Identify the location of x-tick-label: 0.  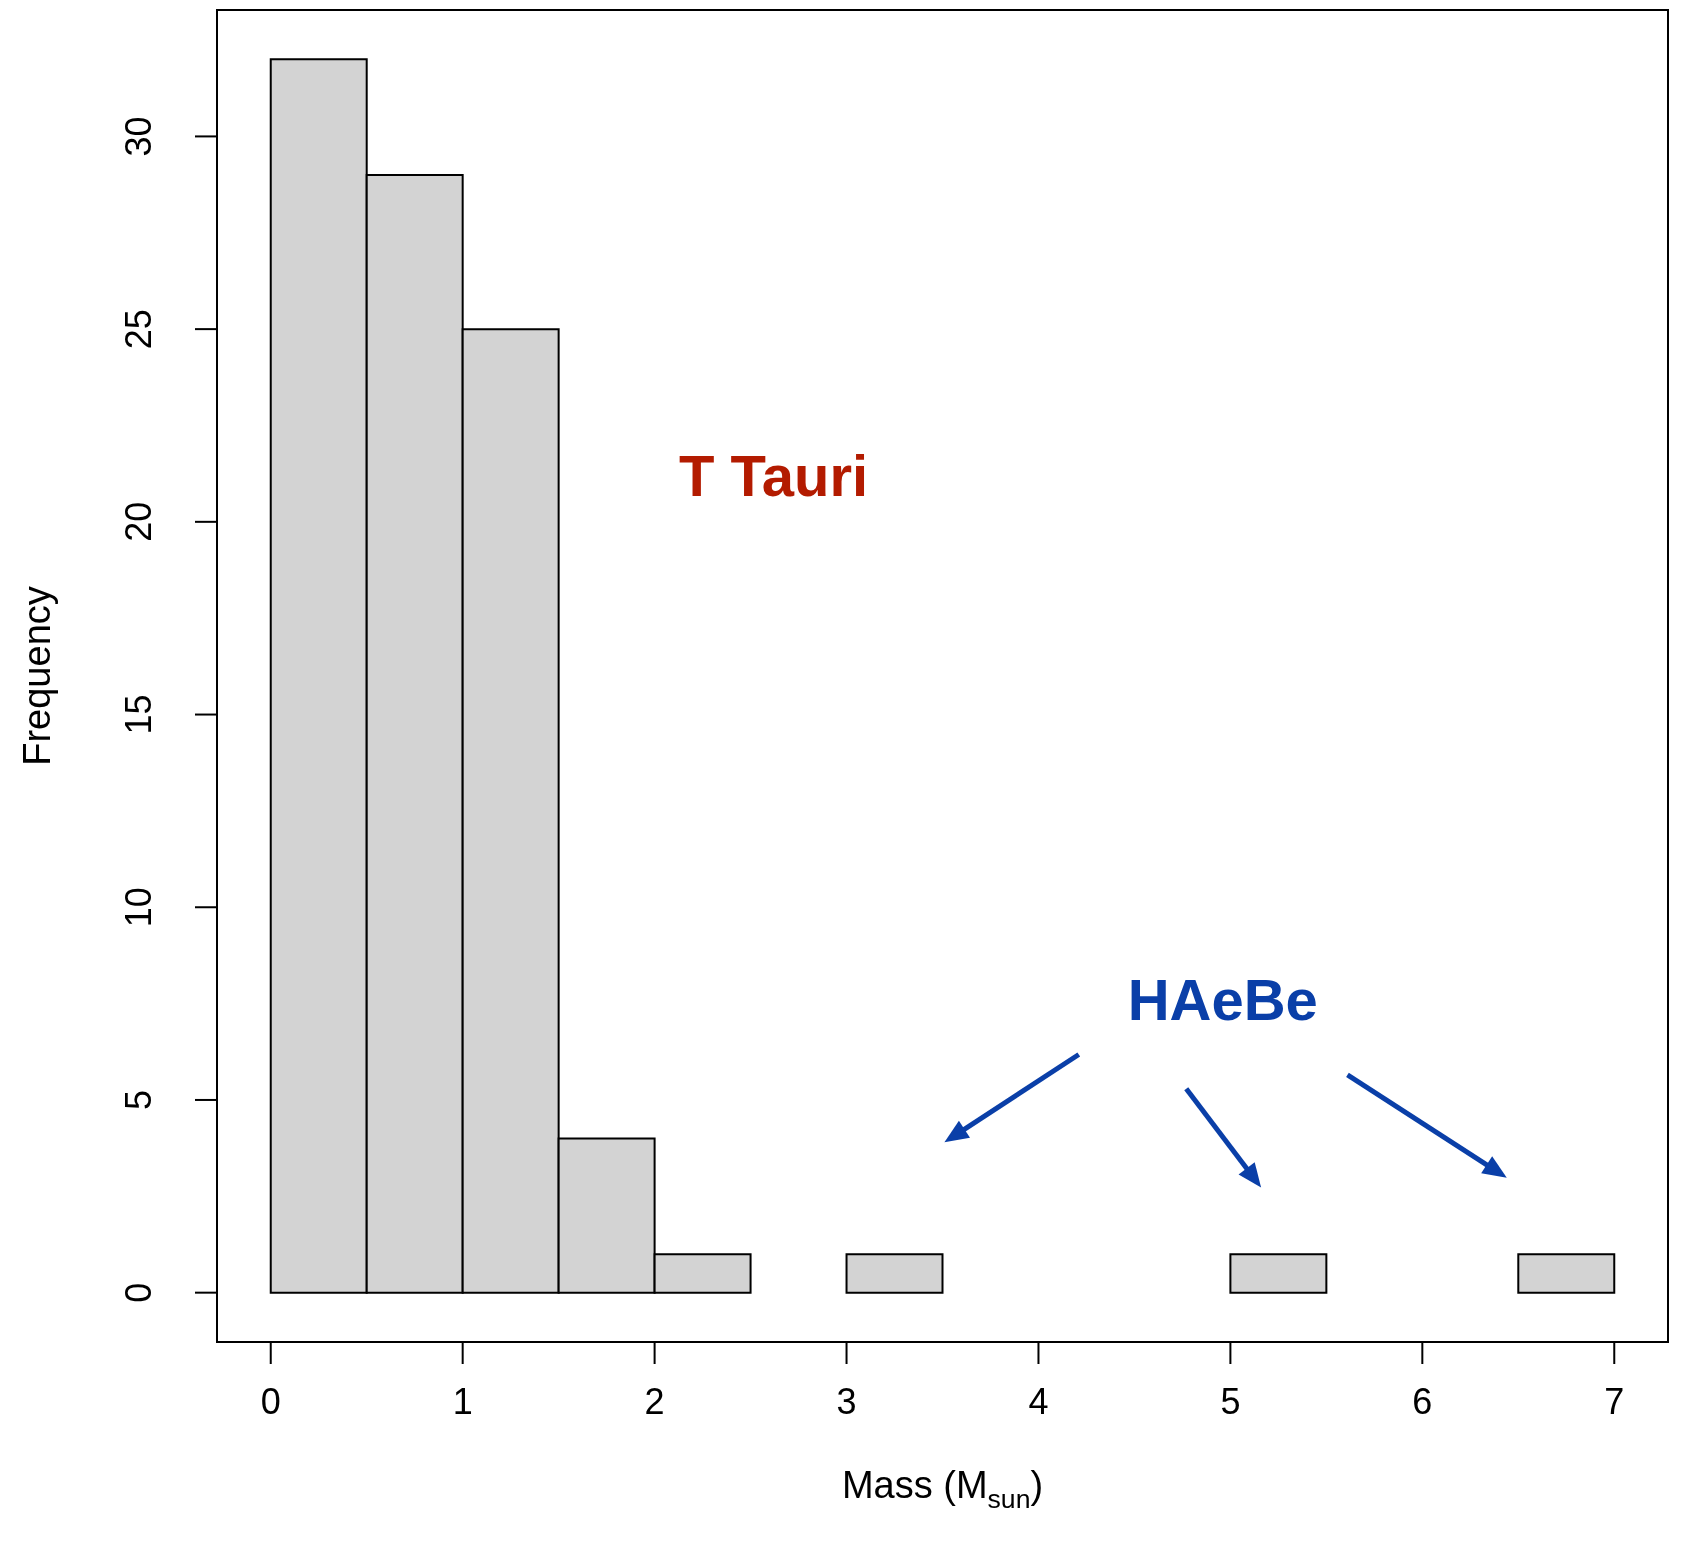
(270, 1401).